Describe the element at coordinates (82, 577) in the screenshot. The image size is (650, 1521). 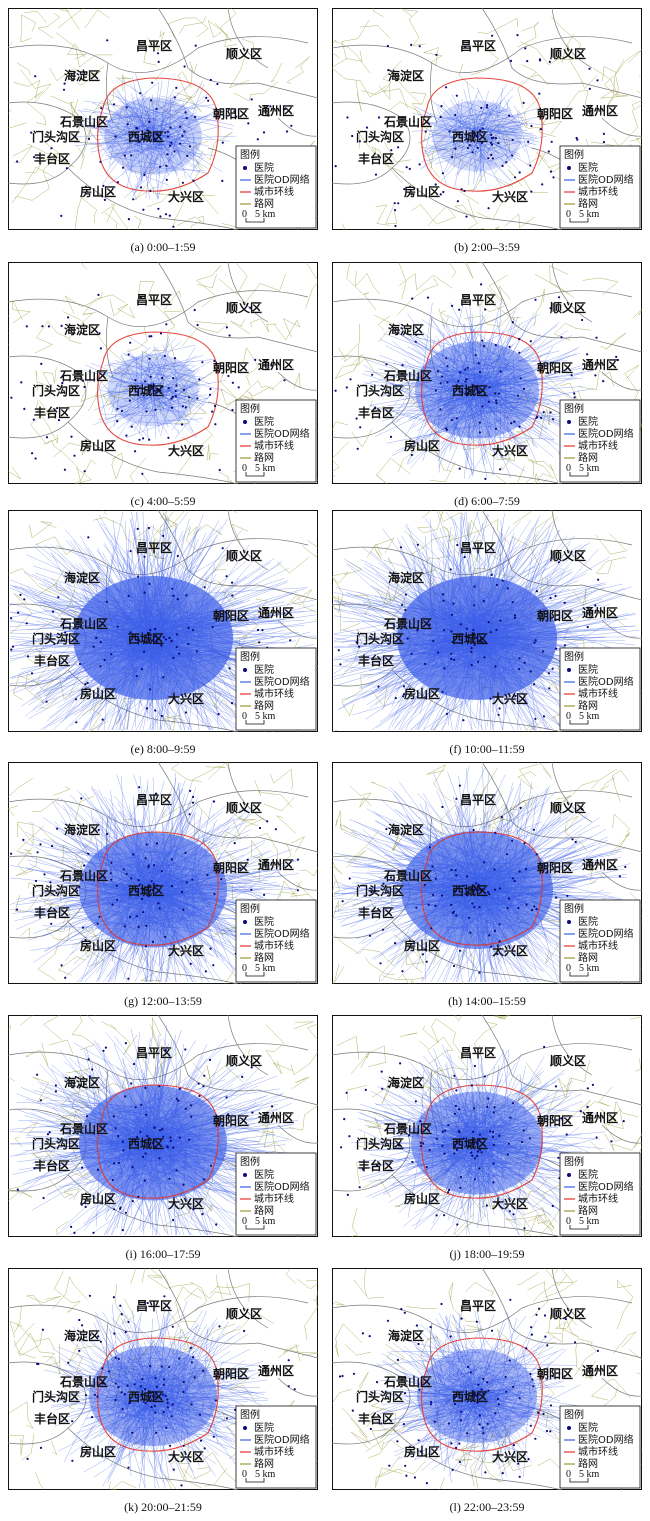
I see `district-label: 海淀区` at that location.